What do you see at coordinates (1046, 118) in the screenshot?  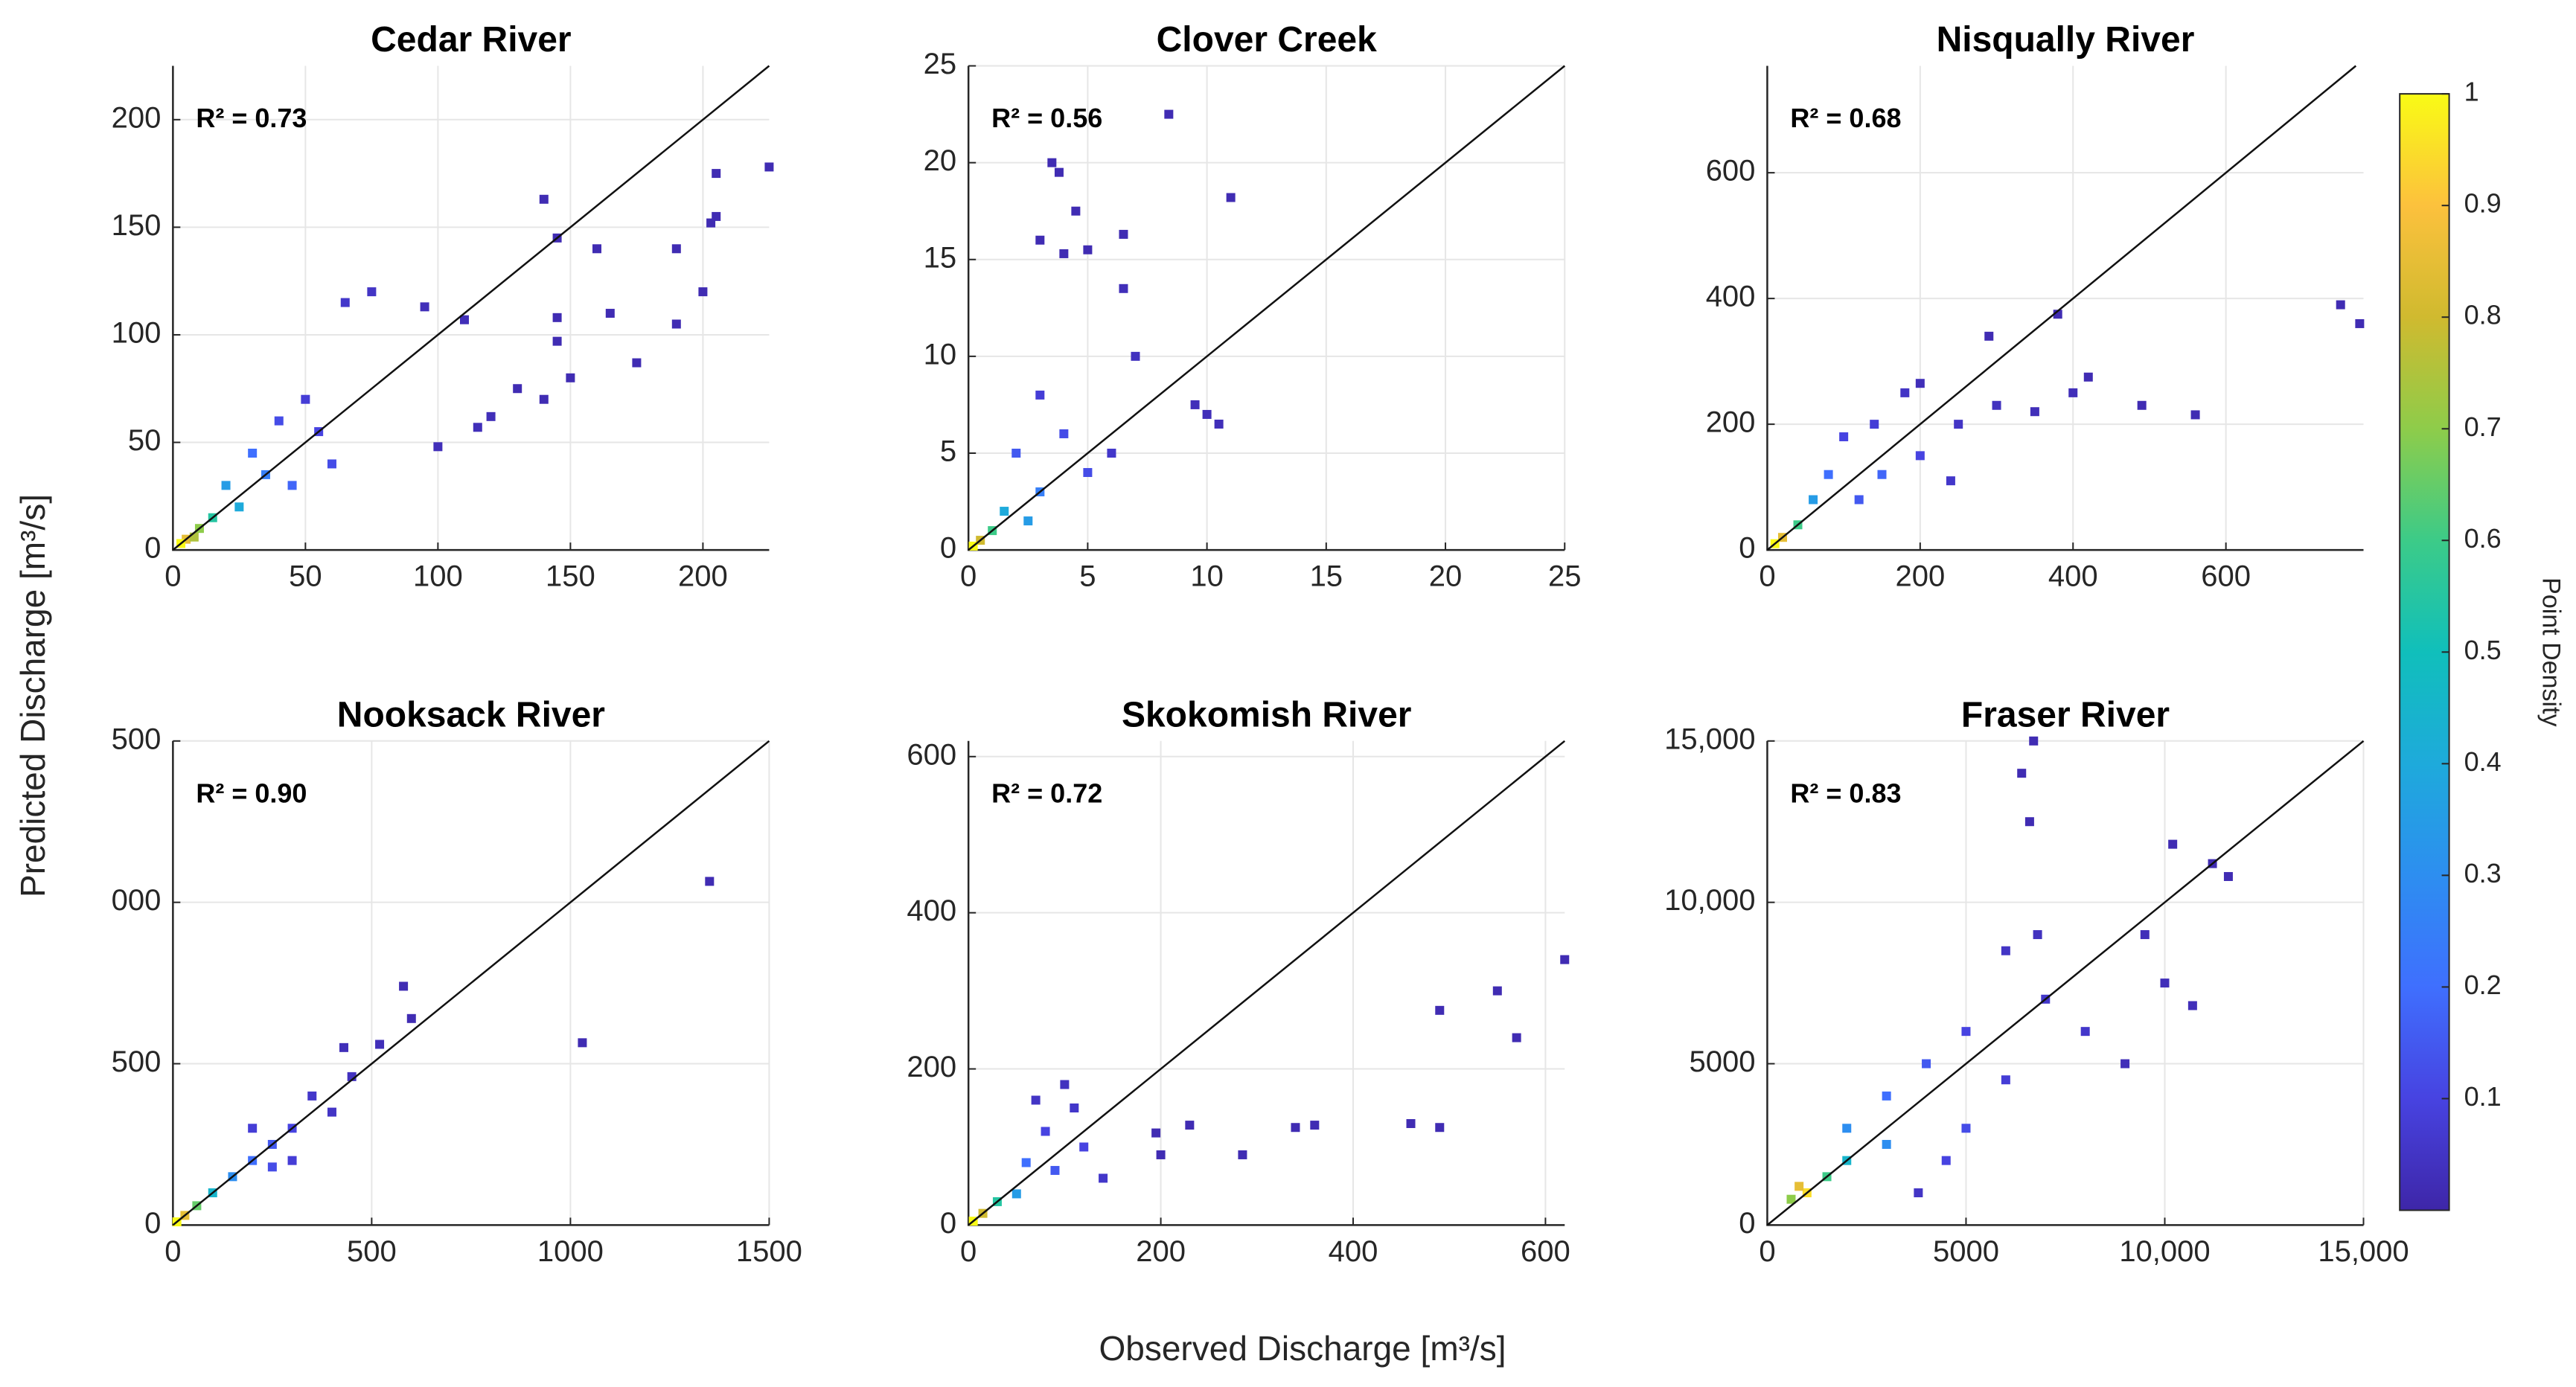 I see `r-squared: R² = 0.56` at bounding box center [1046, 118].